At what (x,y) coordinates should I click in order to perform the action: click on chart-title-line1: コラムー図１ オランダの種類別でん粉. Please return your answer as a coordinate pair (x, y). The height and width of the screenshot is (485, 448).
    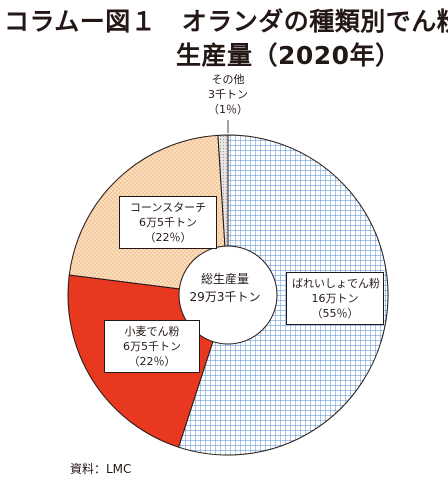
    Looking at the image, I should click on (226, 21).